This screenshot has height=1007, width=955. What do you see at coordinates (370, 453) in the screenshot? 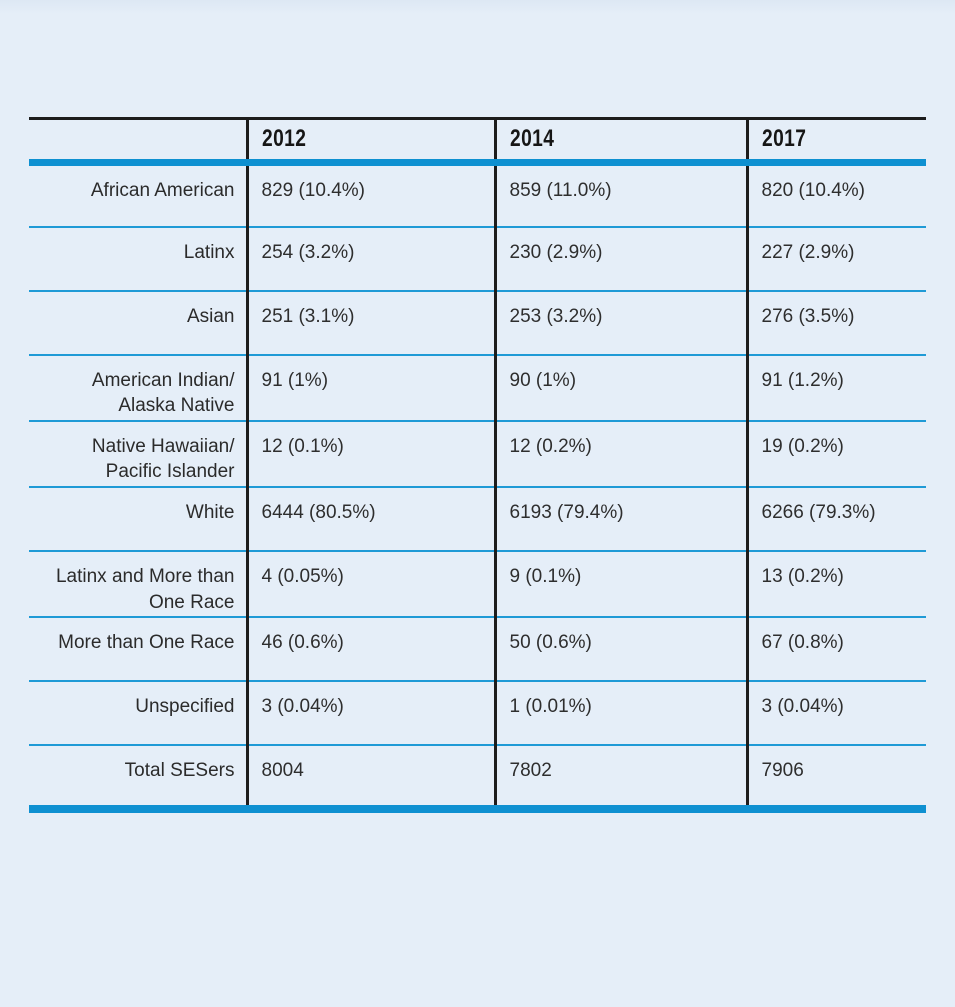
I see `cell-2012: 12 (0.1%)` at bounding box center [370, 453].